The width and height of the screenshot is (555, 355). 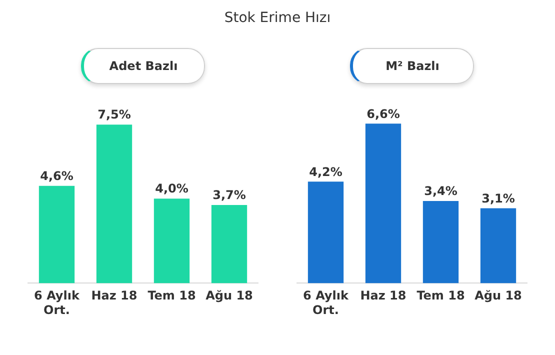 I want to click on data-label: 4,6%, so click(x=56, y=176).